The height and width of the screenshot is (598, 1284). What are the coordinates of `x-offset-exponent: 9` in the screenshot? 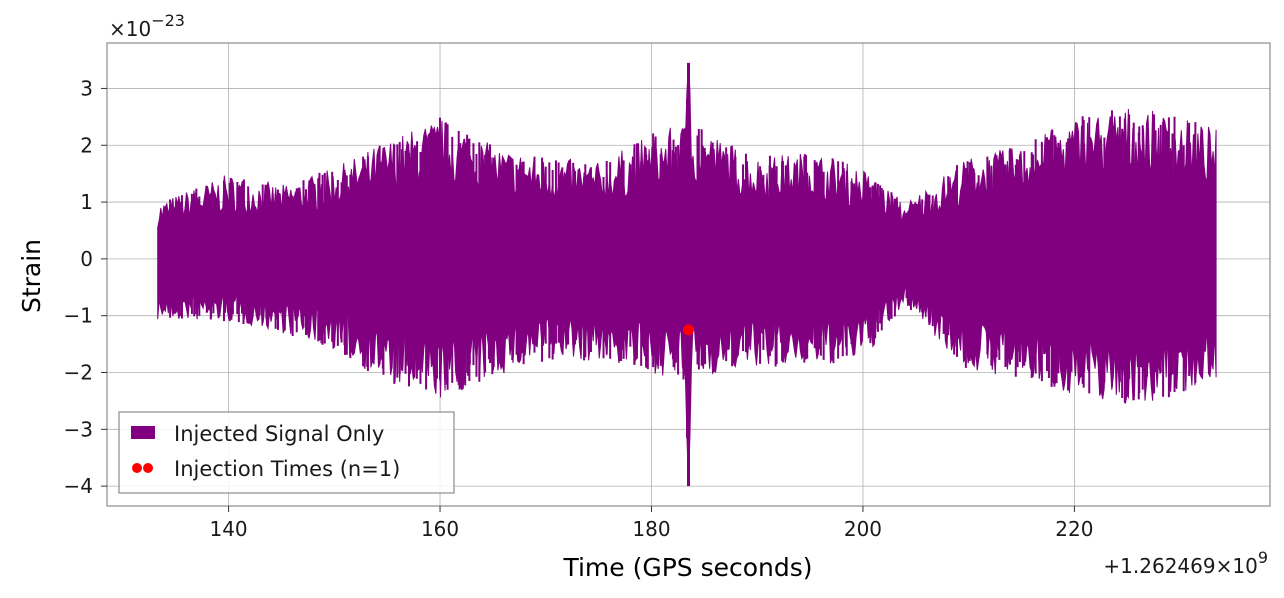 It's located at (1263, 557).